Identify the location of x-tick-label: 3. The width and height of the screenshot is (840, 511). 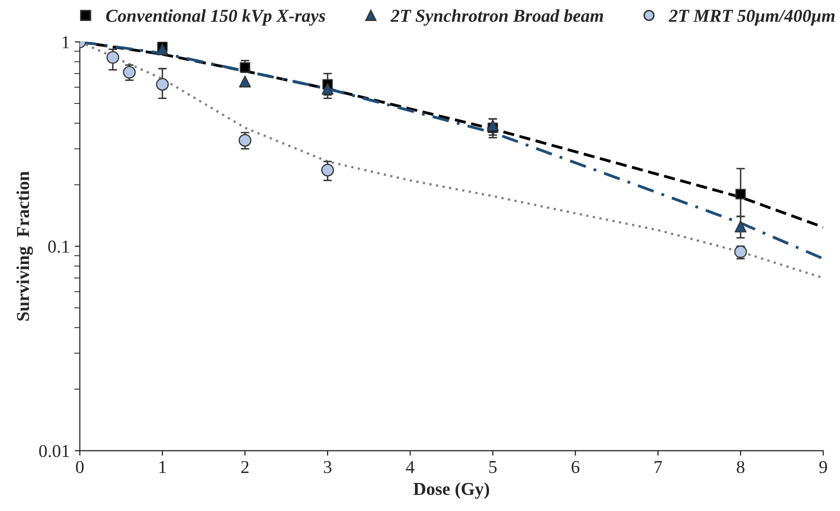
(328, 467).